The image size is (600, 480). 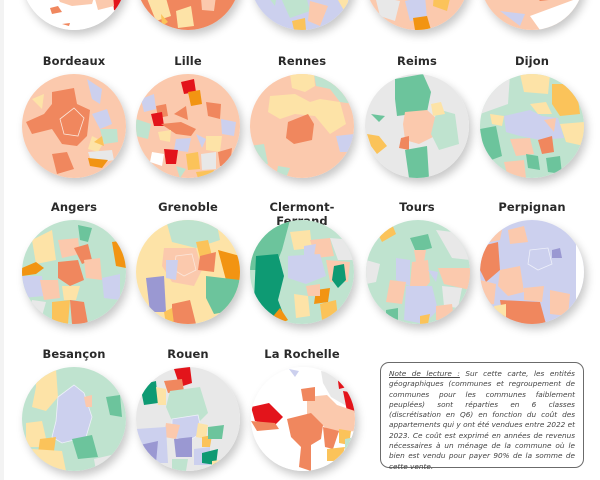 What do you see at coordinates (532, 272) in the screenshot?
I see `city-map-perpignan` at bounding box center [532, 272].